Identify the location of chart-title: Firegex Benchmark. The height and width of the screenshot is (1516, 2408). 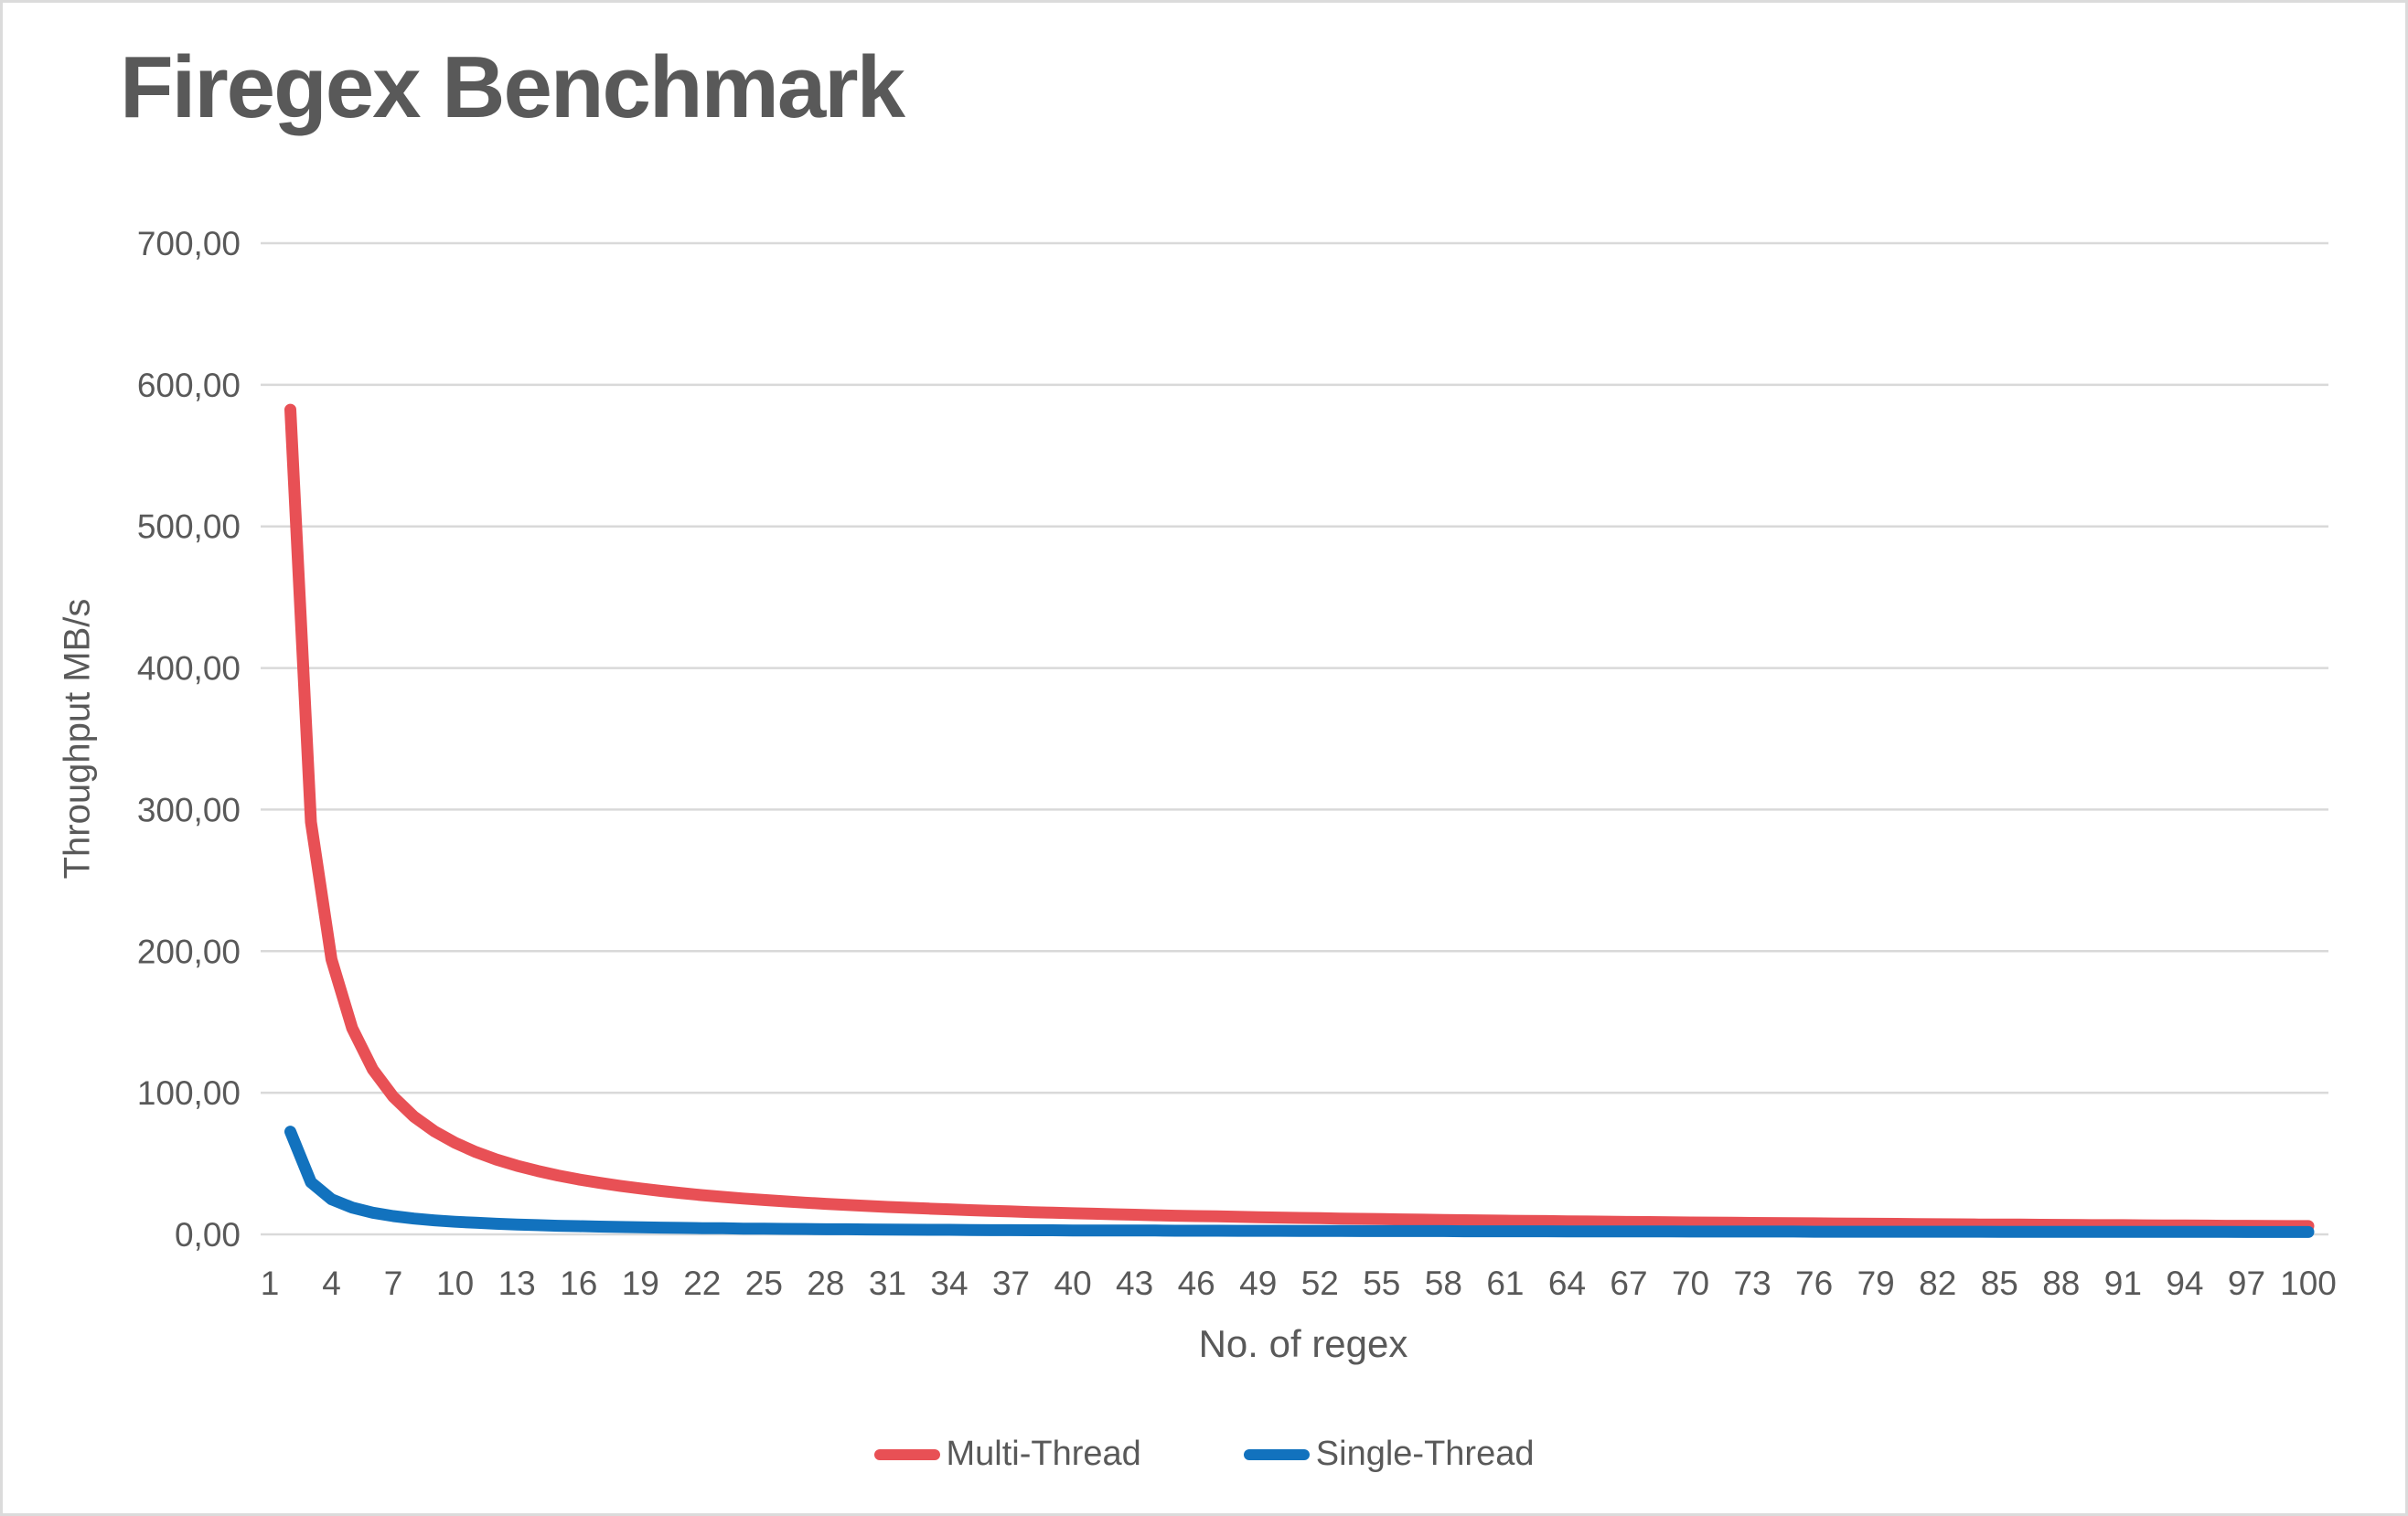
(512, 87).